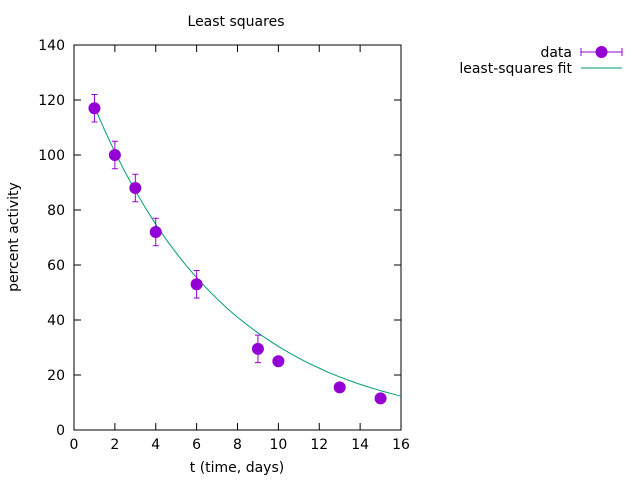  I want to click on x-axis-label: t (time, days), so click(237, 468).